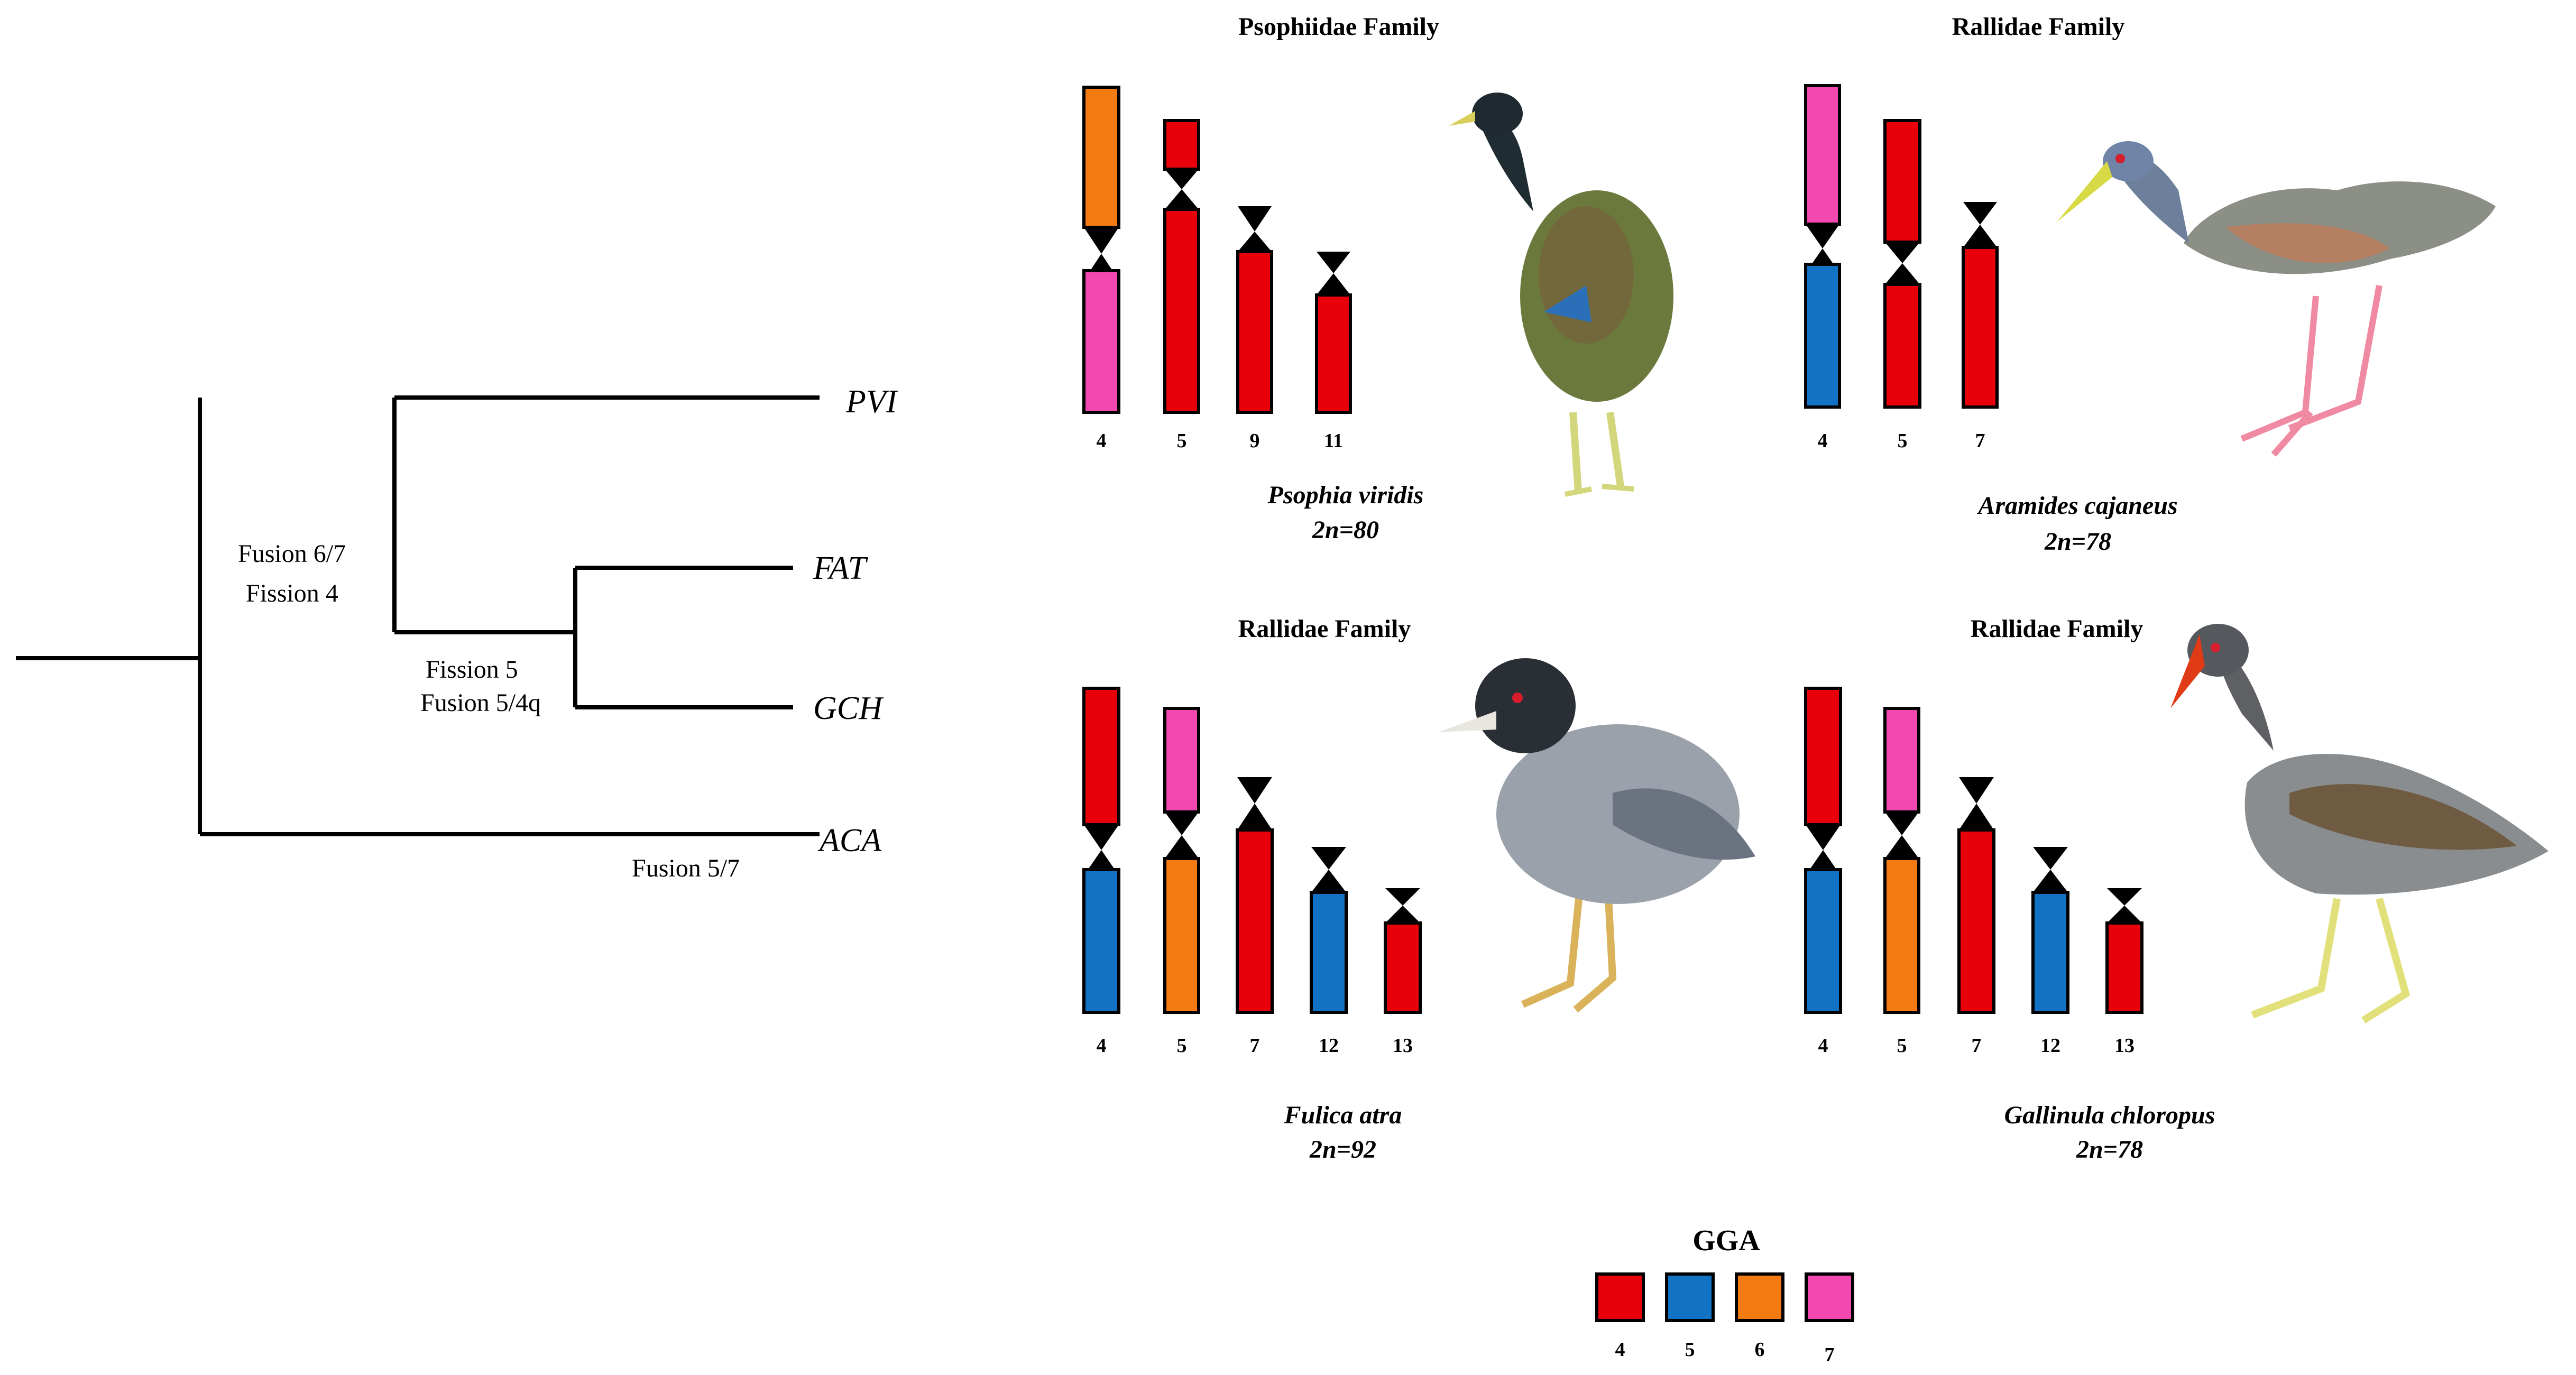 This screenshot has height=1375, width=2576. I want to click on karyotype-2n: 2n=80, so click(1345, 530).